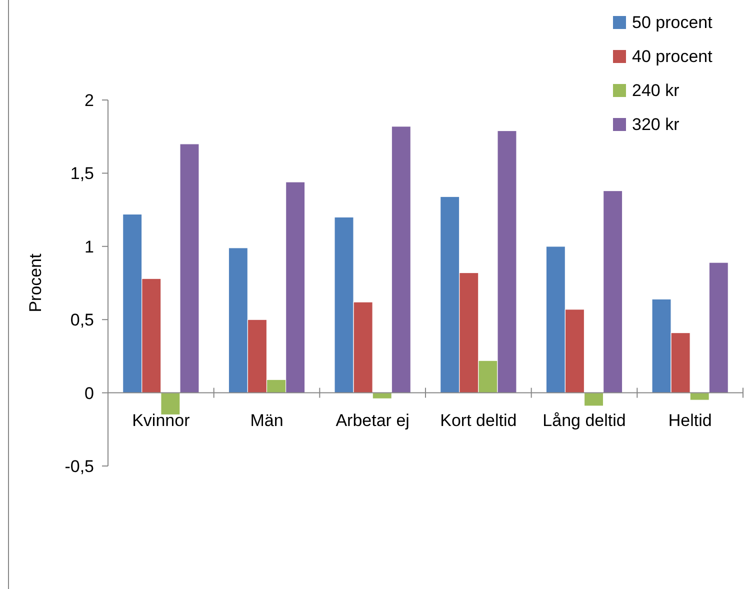 The height and width of the screenshot is (589, 747). Describe the element at coordinates (478, 420) in the screenshot. I see `x-tick-label: Kort deltid` at that location.